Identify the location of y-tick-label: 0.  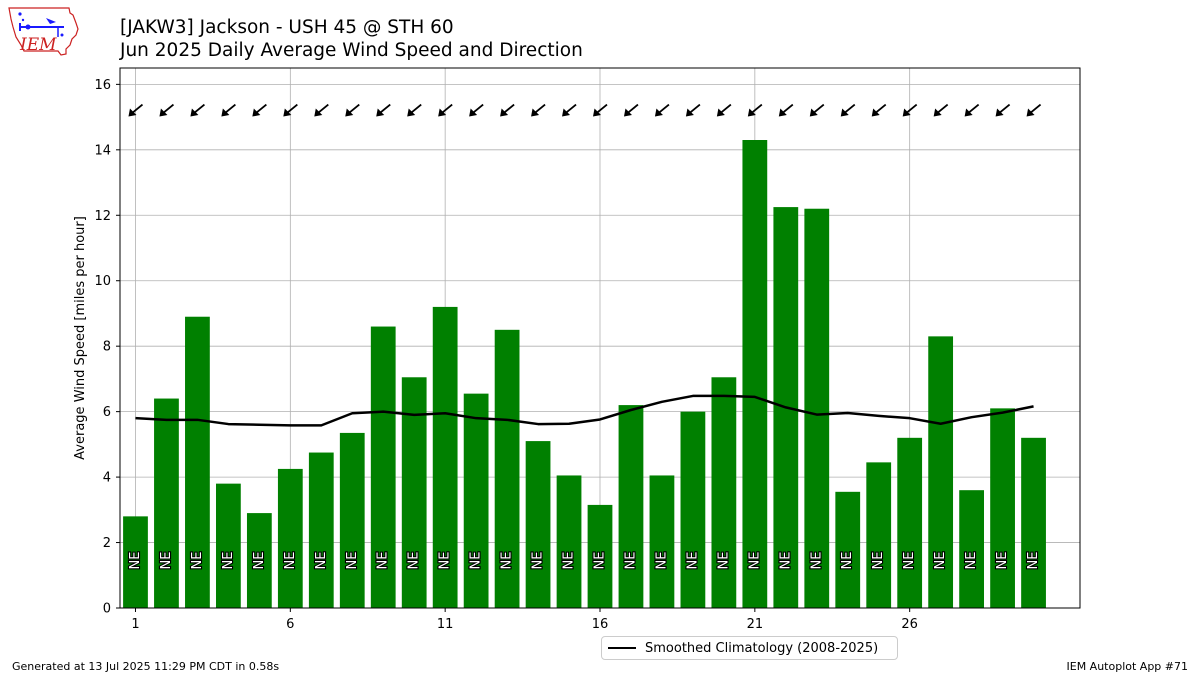
(107, 609).